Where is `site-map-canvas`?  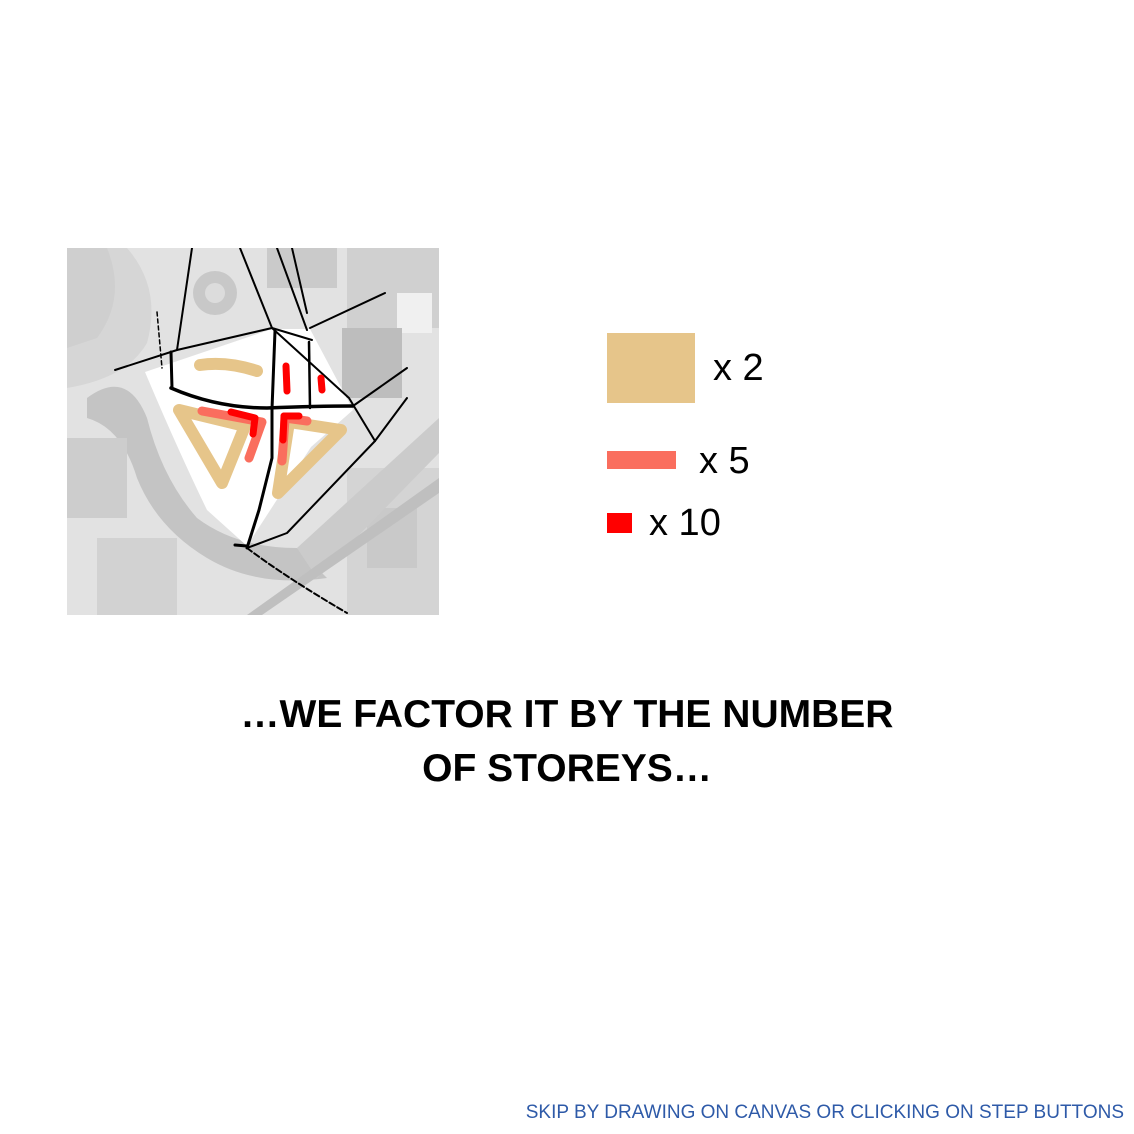
site-map-canvas is located at coordinates (253, 431).